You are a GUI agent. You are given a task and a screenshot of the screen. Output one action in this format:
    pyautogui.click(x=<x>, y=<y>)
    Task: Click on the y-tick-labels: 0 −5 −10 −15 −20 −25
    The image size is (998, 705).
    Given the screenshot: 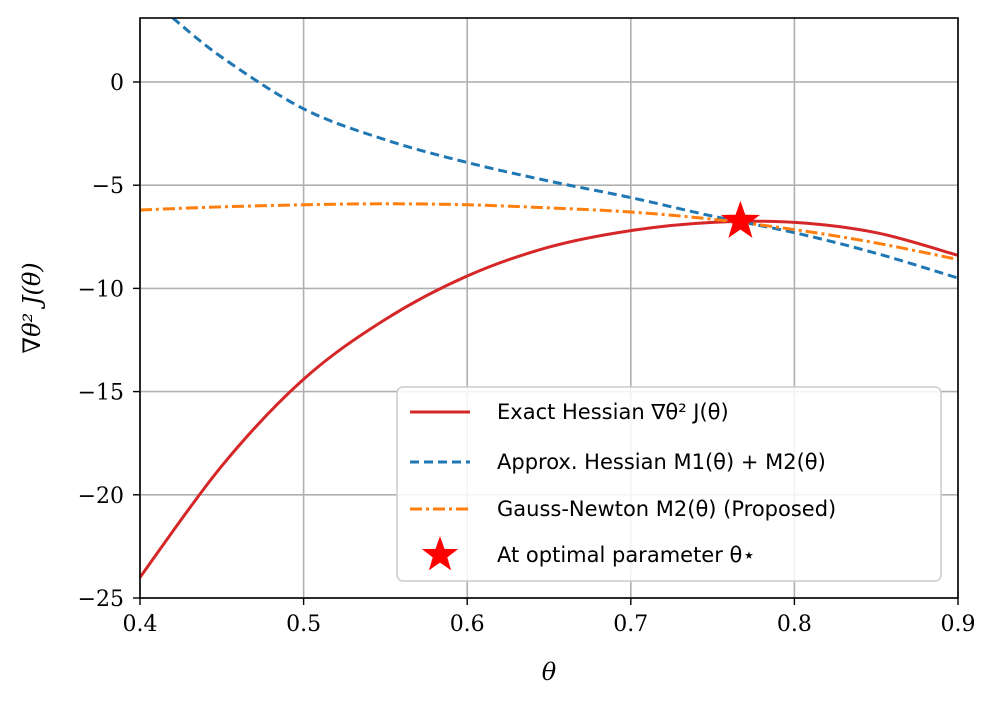 What is the action you would take?
    pyautogui.click(x=101, y=341)
    